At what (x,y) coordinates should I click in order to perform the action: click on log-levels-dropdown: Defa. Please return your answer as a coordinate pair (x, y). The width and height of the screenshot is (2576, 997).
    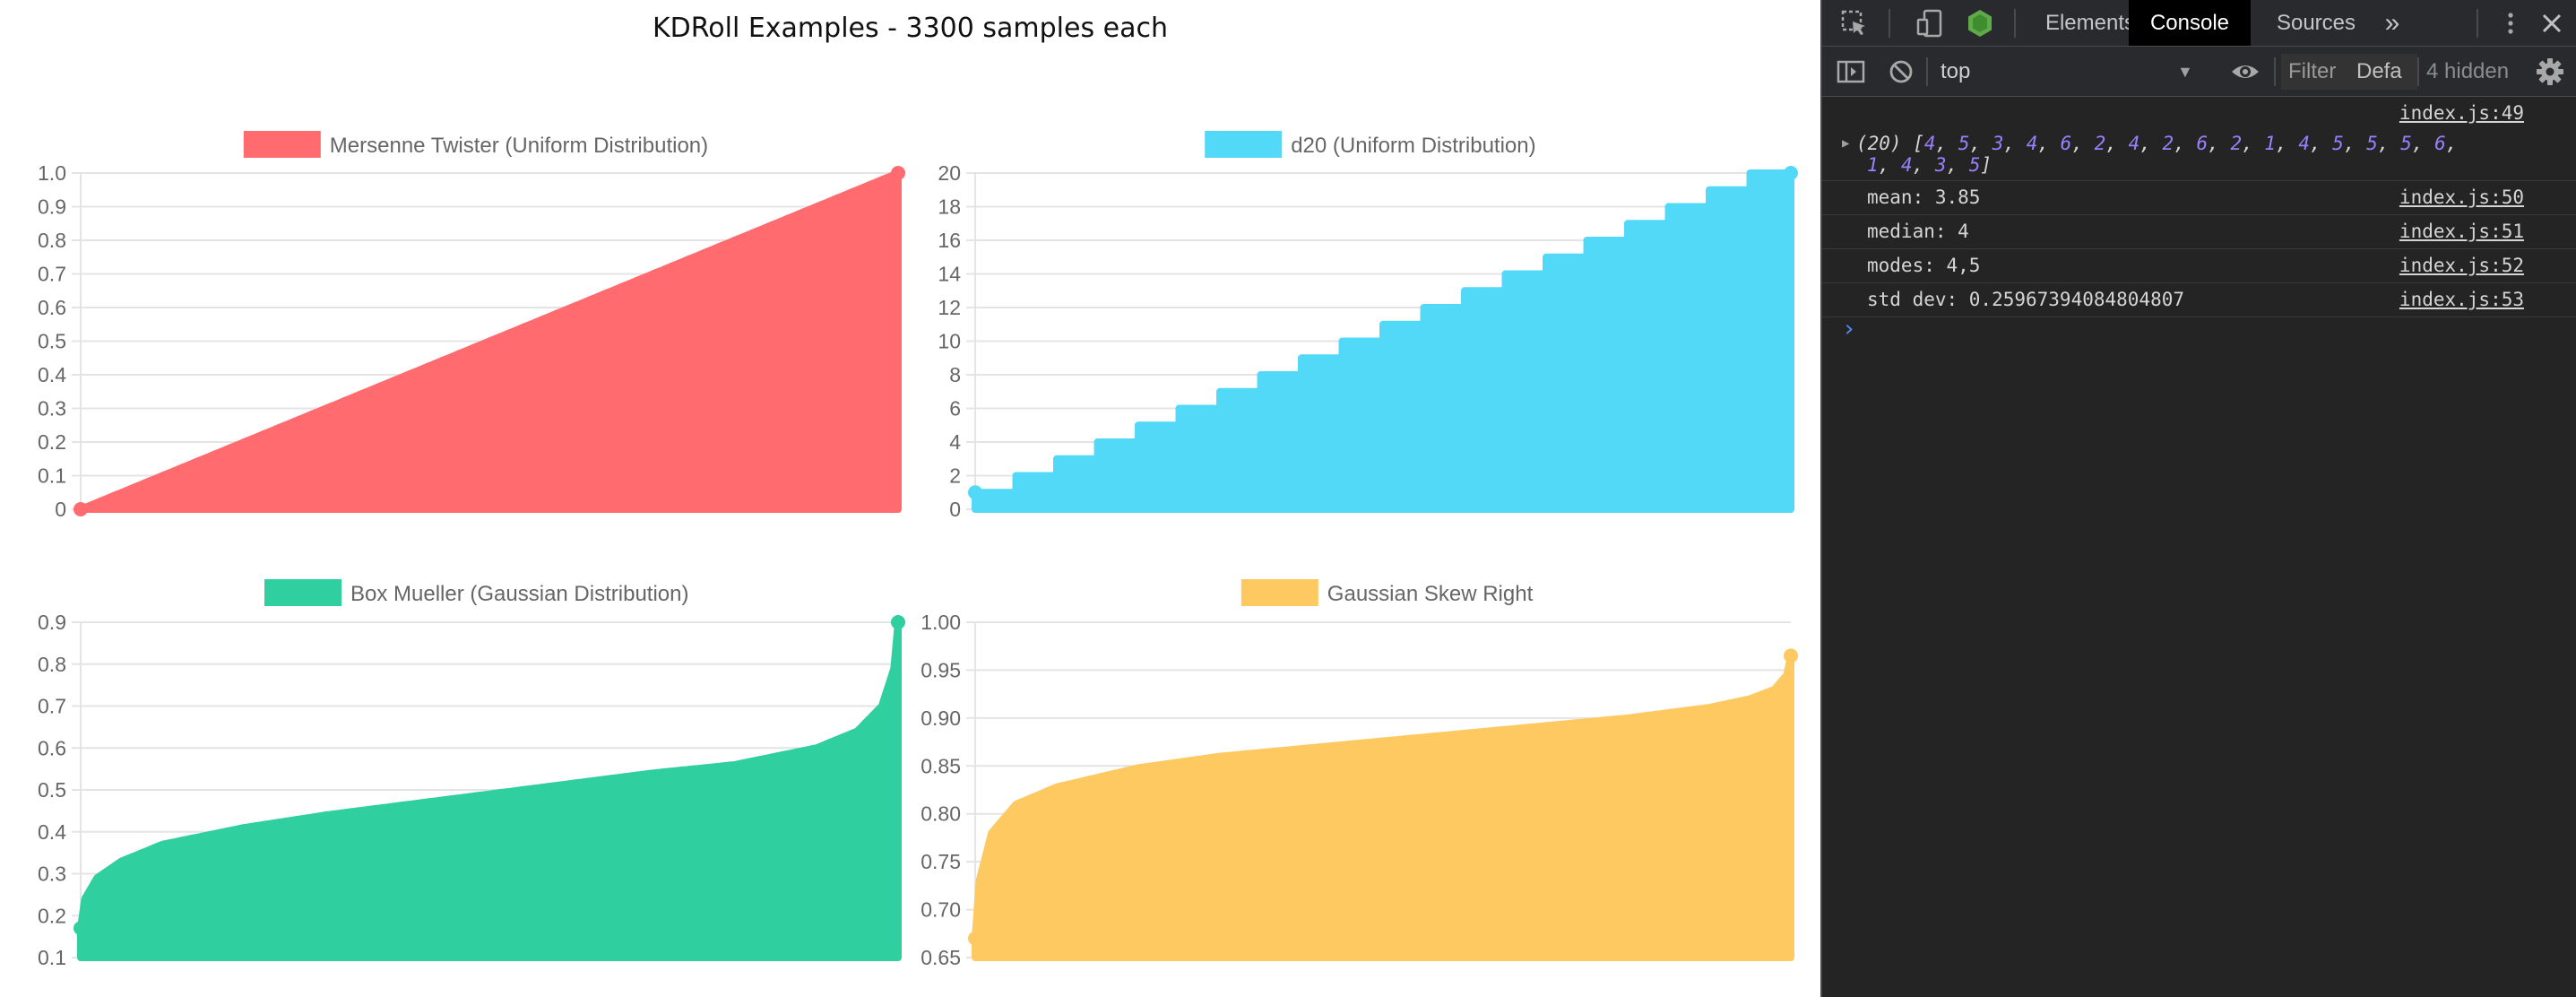
    Looking at the image, I should click on (2379, 71).